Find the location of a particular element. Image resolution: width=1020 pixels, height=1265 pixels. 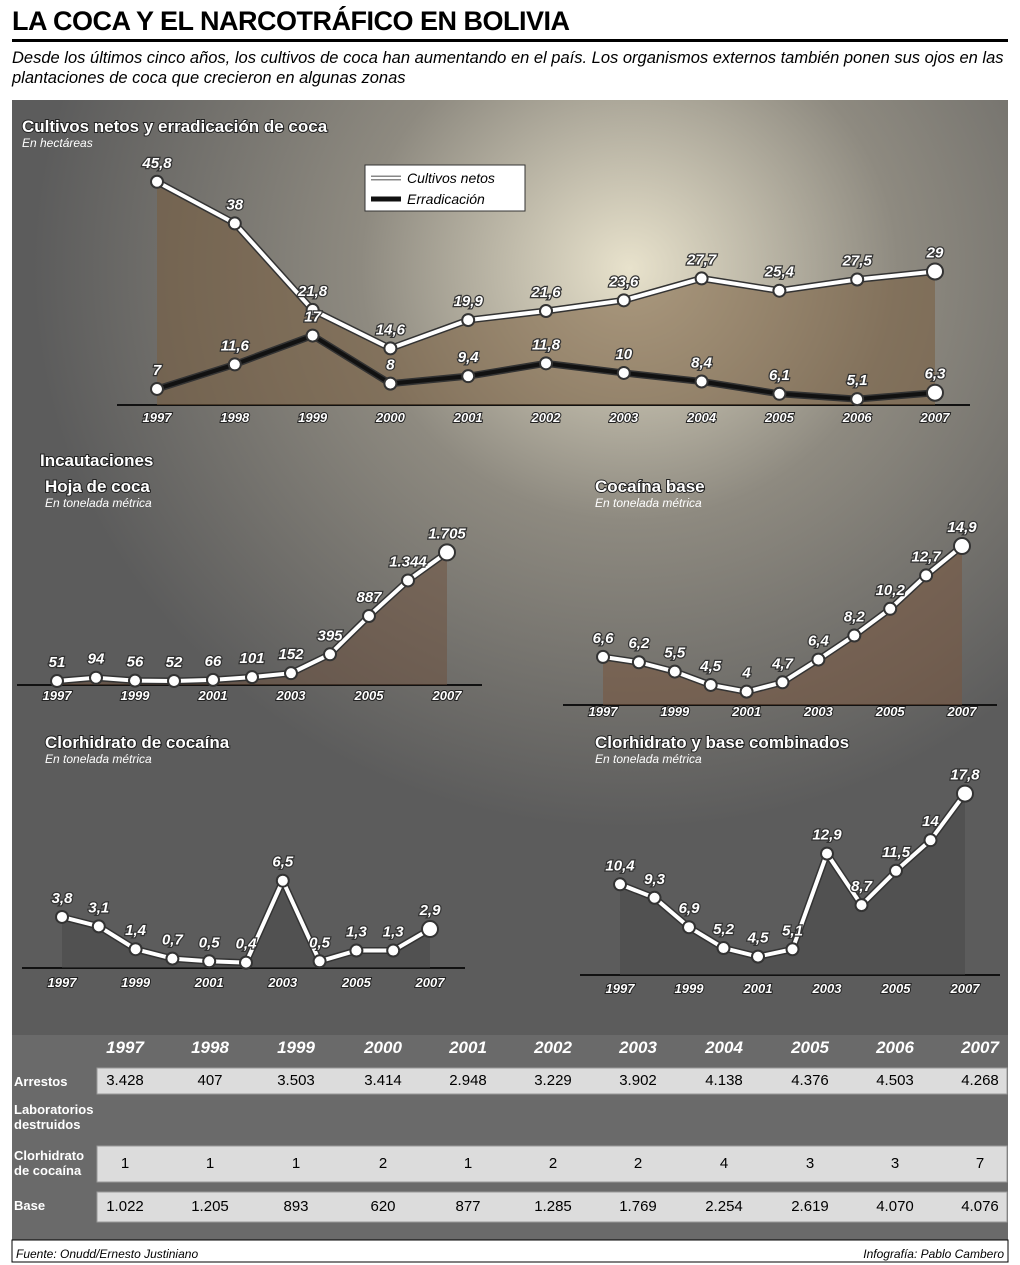

table-cell: 877 is located at coordinates (468, 1206).